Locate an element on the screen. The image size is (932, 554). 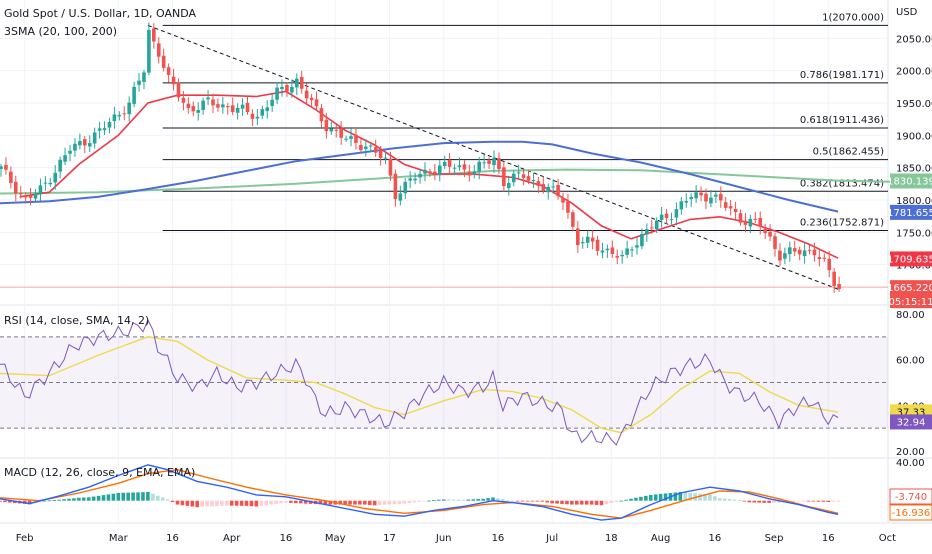
sma100-line is located at coordinates (419, 176).